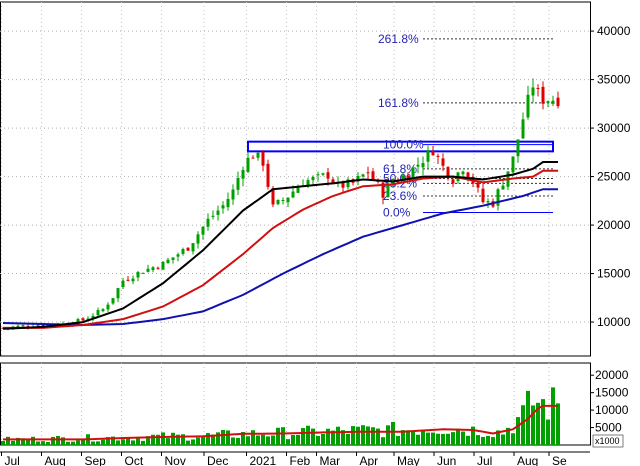  I want to click on x-tick-label: May, so click(408, 460).